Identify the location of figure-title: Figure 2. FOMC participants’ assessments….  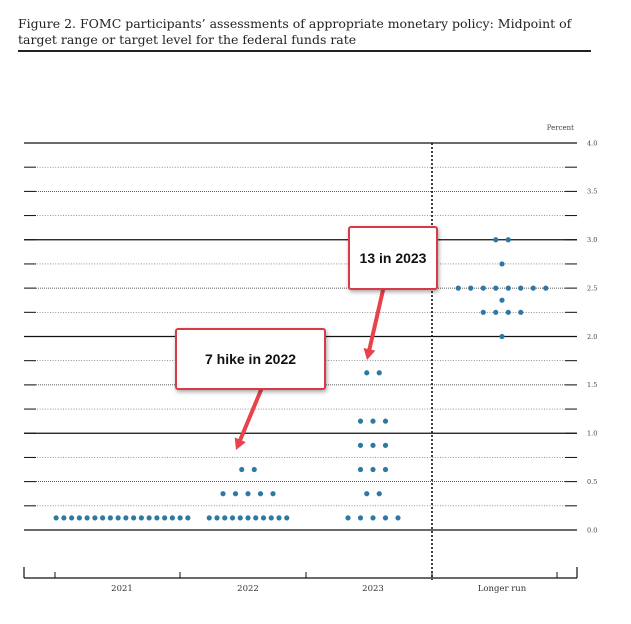
(295, 31).